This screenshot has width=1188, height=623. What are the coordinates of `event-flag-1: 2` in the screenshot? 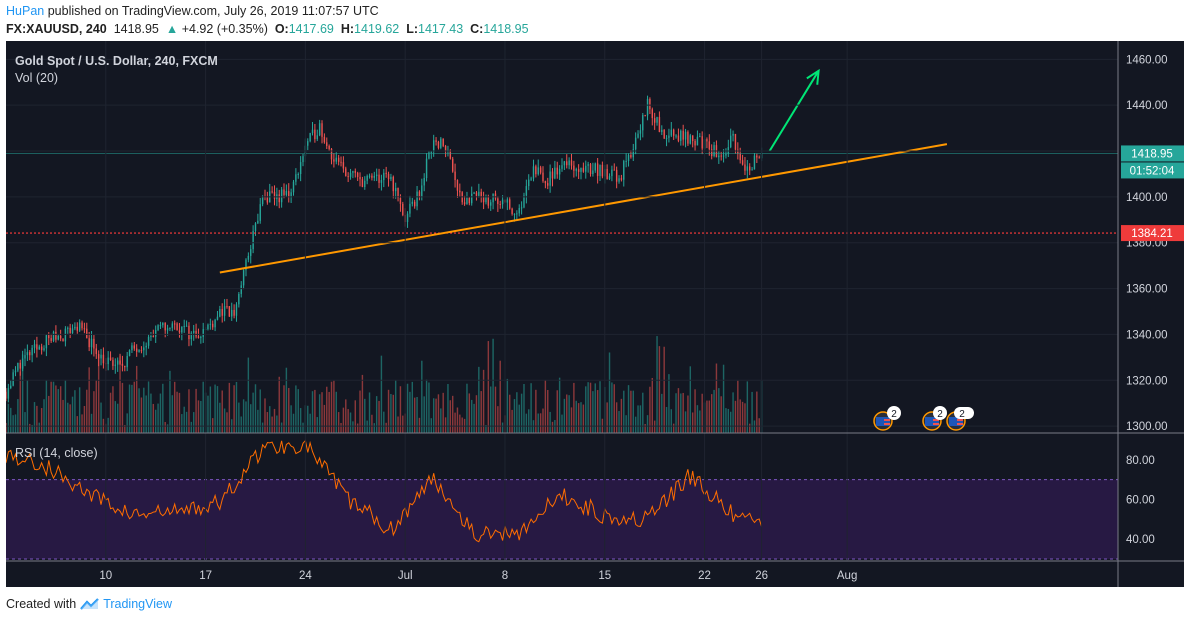 It's located at (887, 418).